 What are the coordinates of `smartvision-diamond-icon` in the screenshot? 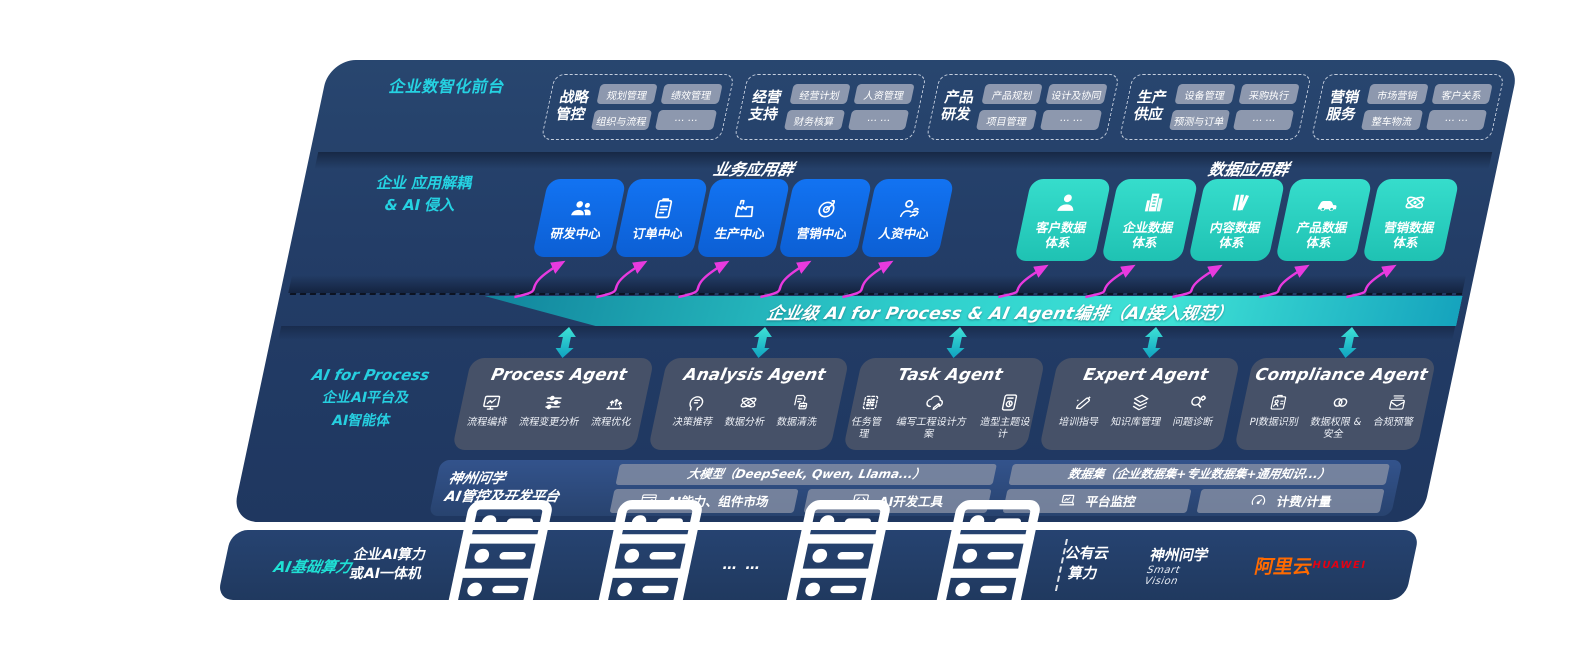 It's located at (1123, 565).